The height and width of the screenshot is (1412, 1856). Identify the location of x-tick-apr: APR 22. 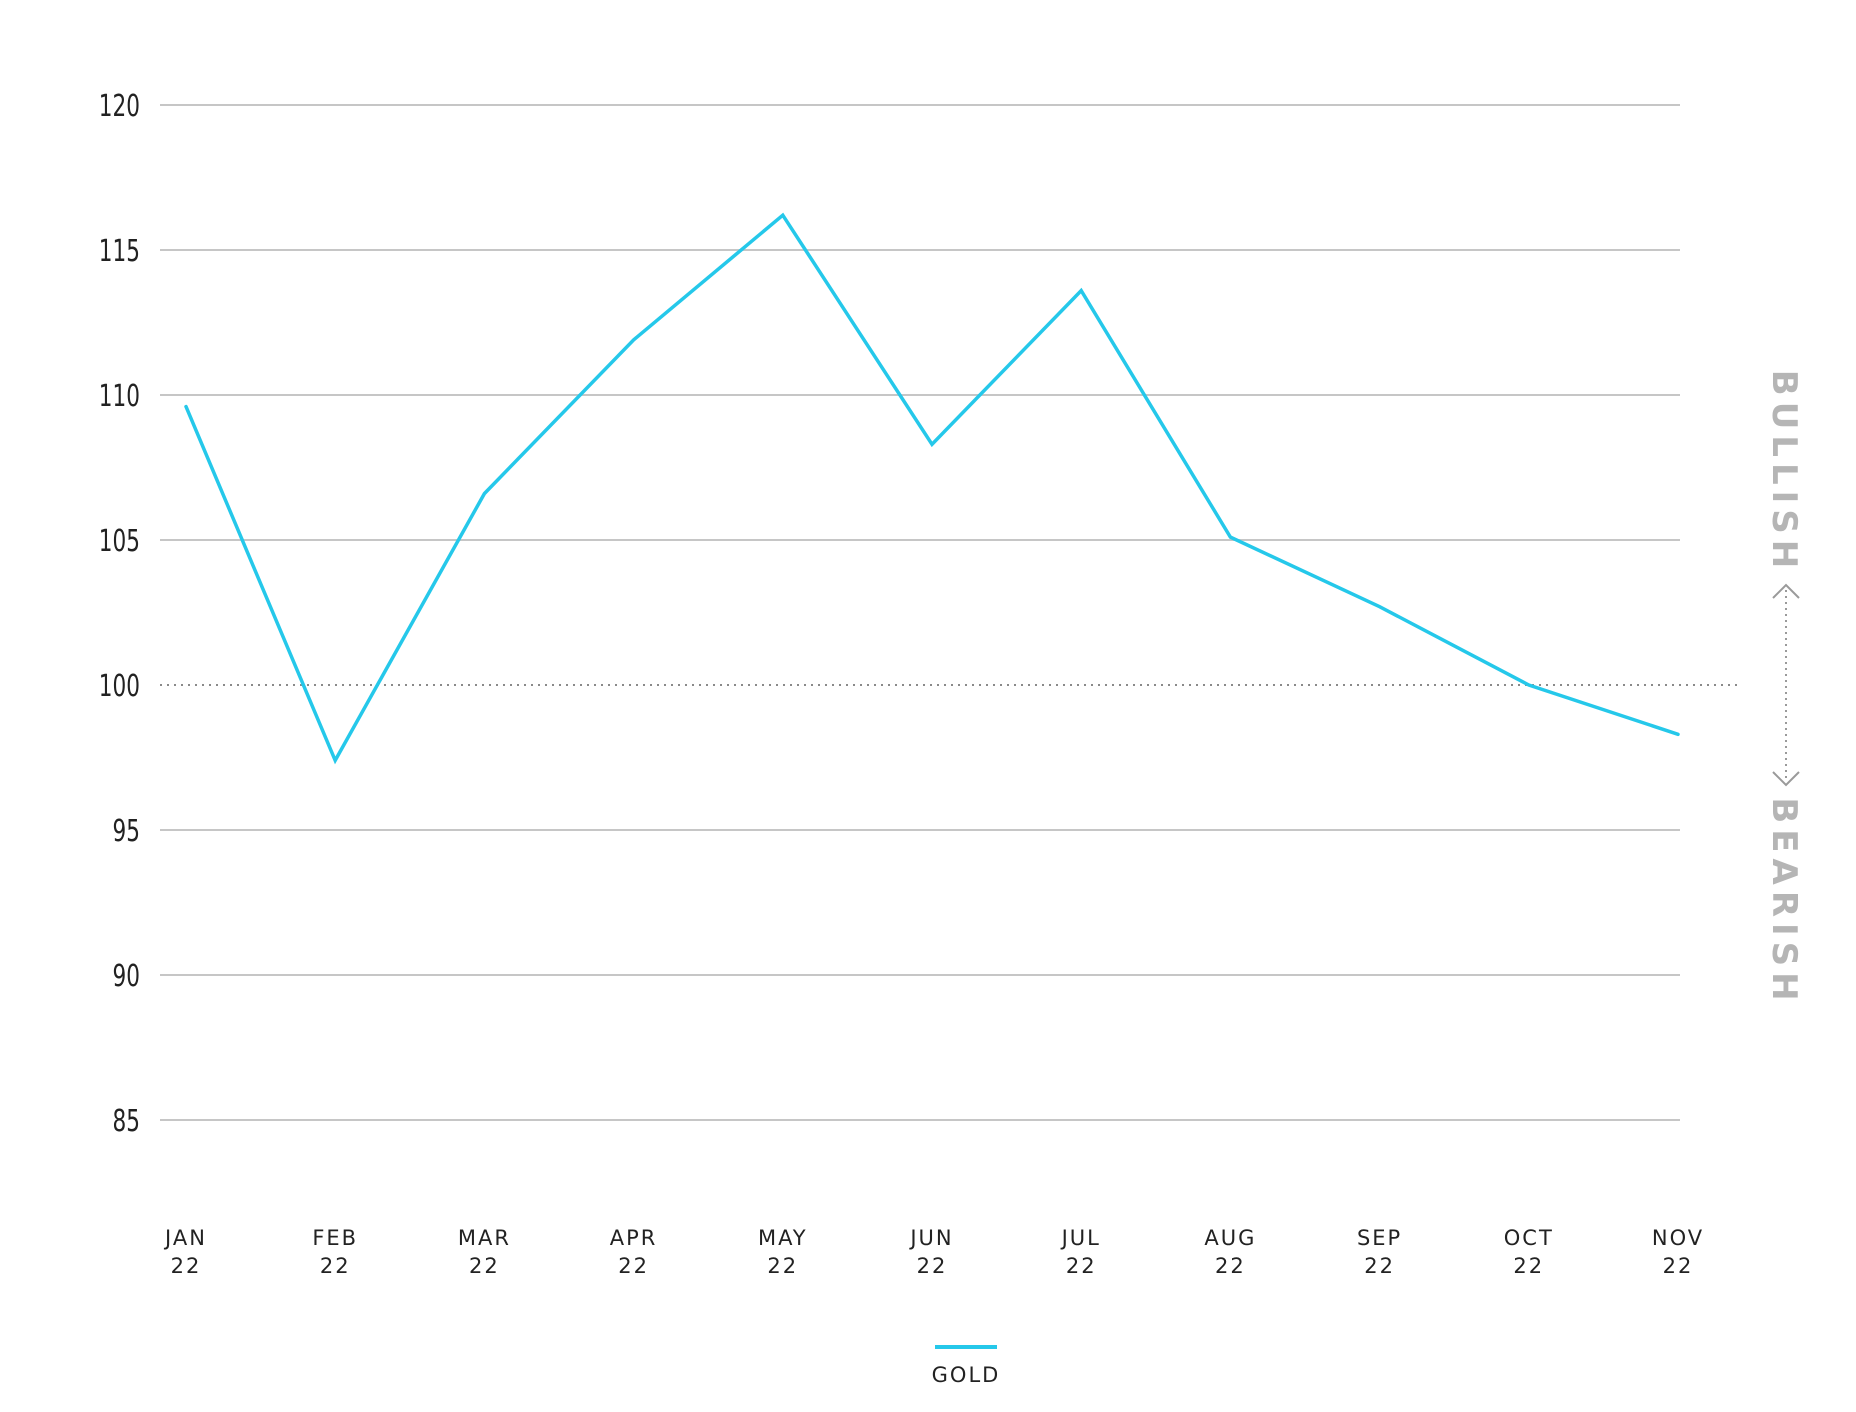
(634, 1252).